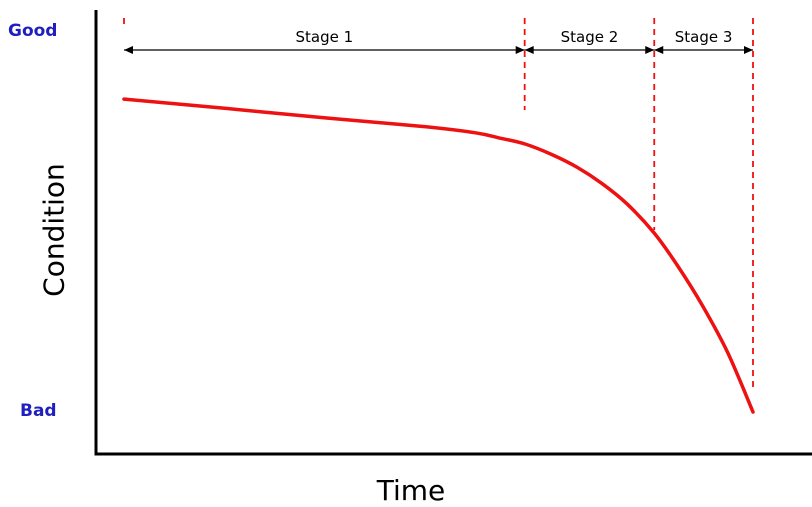  I want to click on stage-1-label: Stage 1, so click(325, 37).